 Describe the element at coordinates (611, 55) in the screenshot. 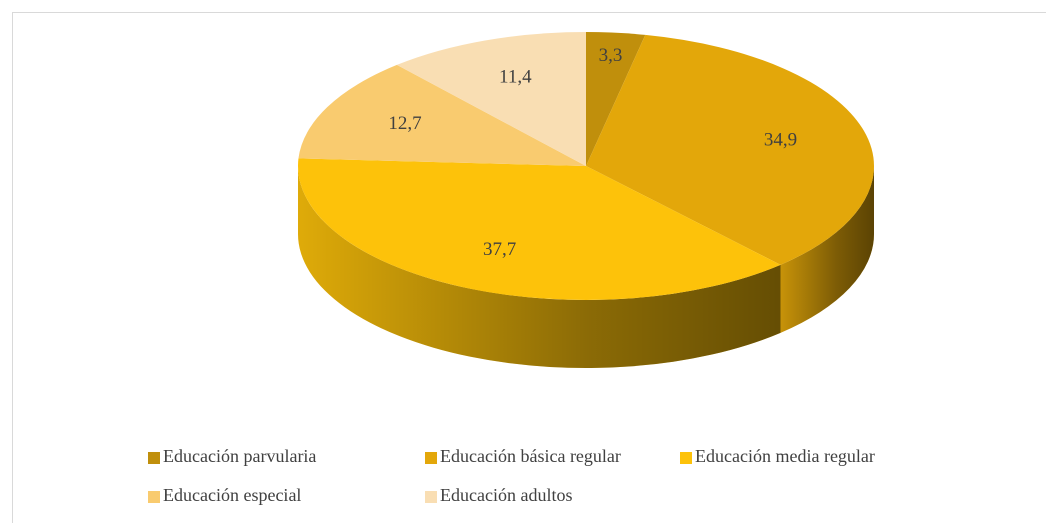

I see `data-label: 3,3` at that location.